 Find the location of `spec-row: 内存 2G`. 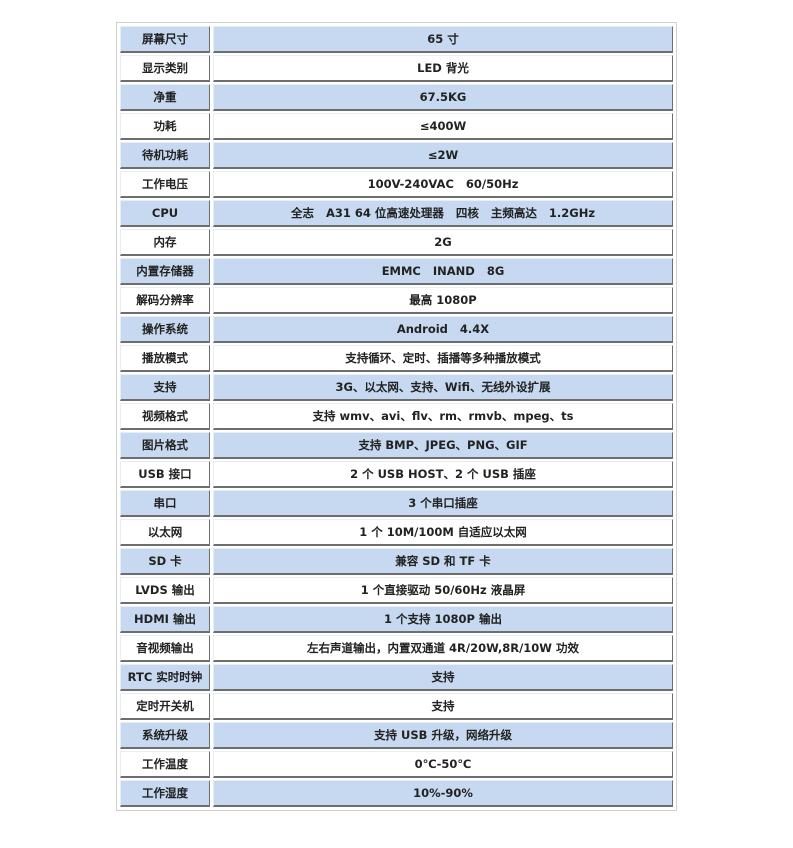

spec-row: 内存 2G is located at coordinates (396, 242).